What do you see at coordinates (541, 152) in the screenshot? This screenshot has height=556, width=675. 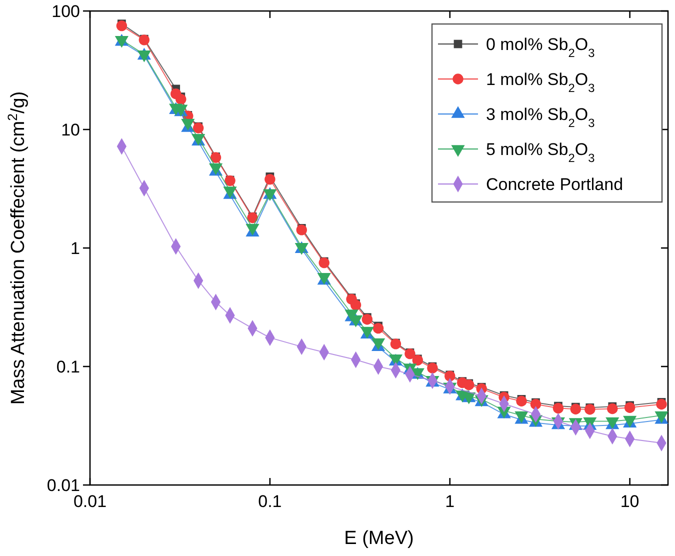 I see `legend-label: 5 mol% Sb$_{2}$O$_{3}$` at bounding box center [541, 152].